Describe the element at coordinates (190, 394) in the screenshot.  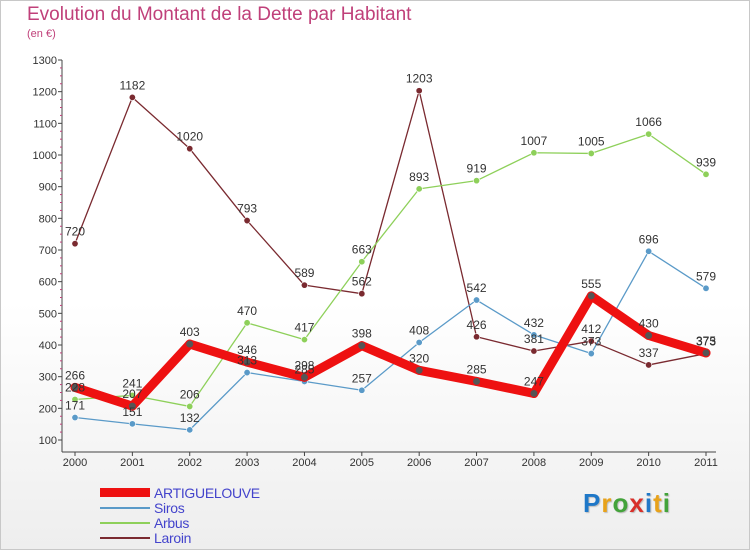
I see `data-label: 206` at that location.